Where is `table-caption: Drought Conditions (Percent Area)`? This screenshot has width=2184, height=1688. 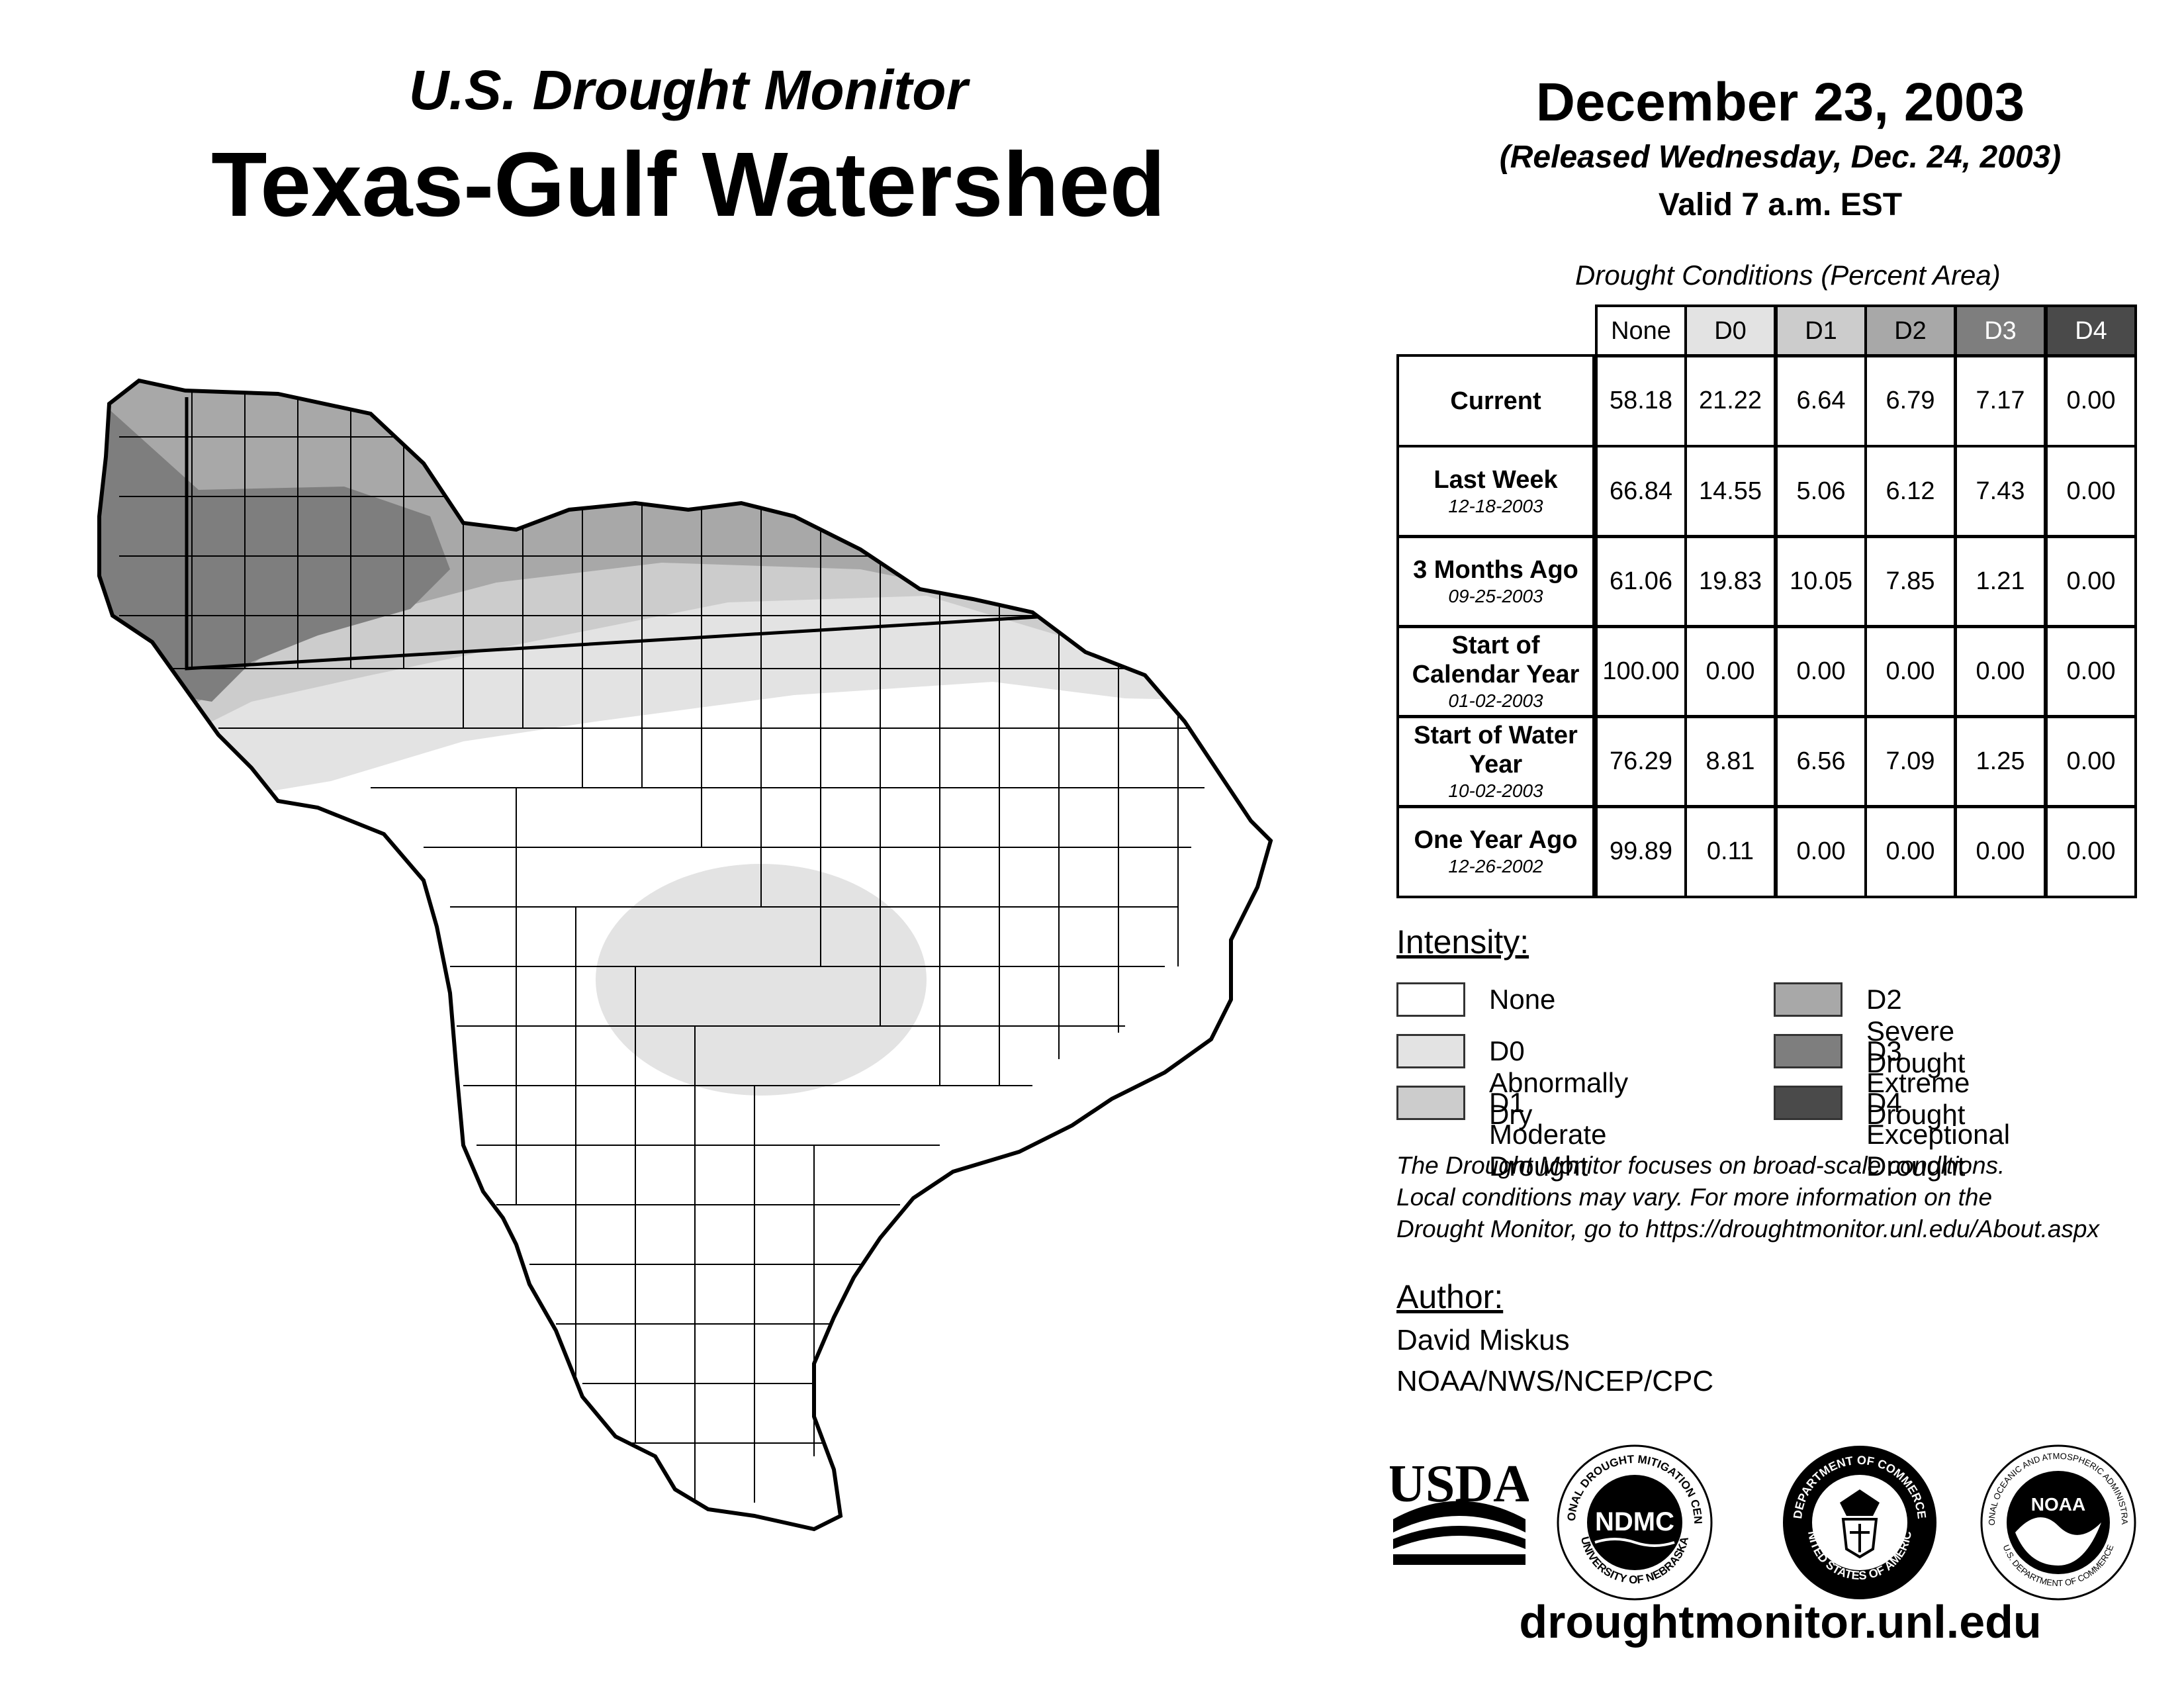
table-caption: Drought Conditions (Percent Area) is located at coordinates (1788, 275).